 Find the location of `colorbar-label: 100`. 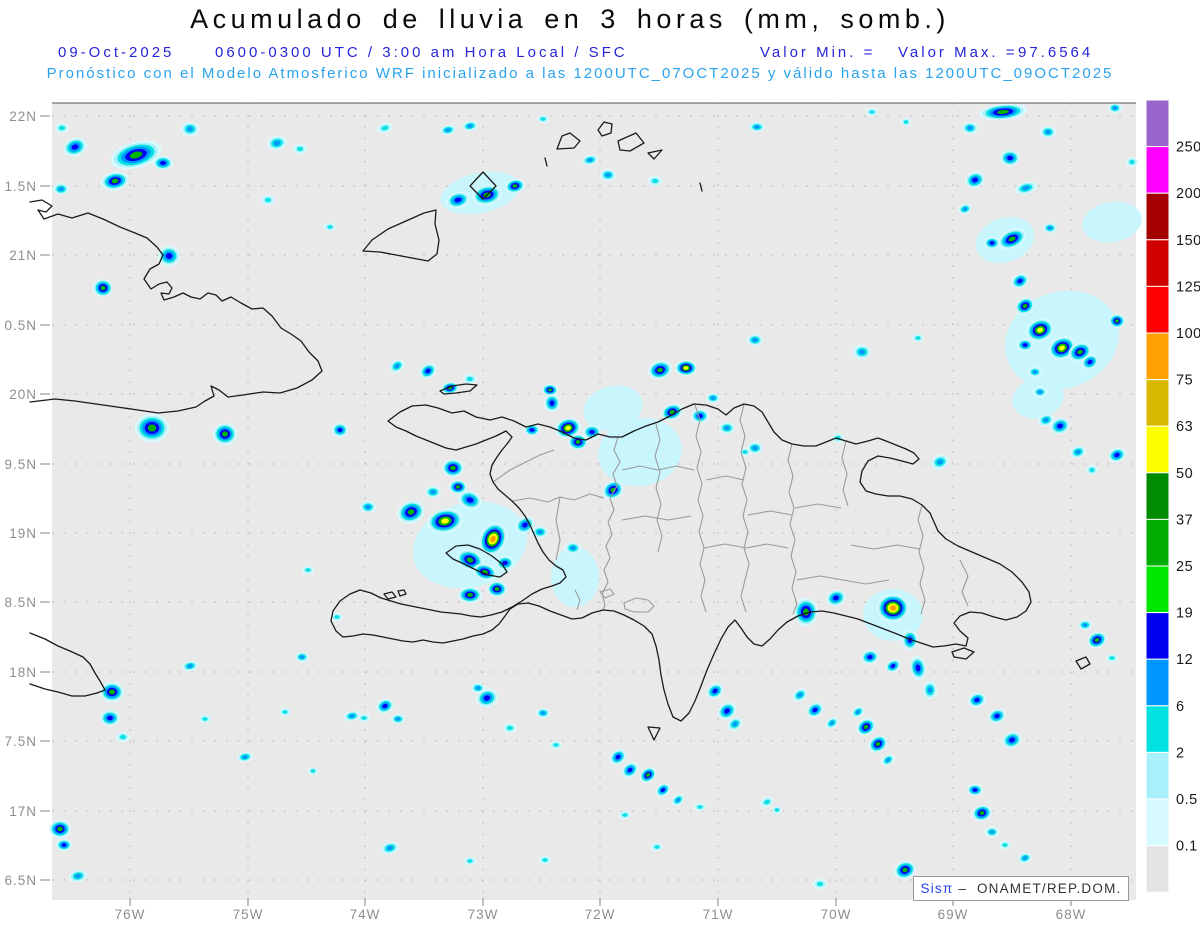

colorbar-label: 100 is located at coordinates (1188, 334).